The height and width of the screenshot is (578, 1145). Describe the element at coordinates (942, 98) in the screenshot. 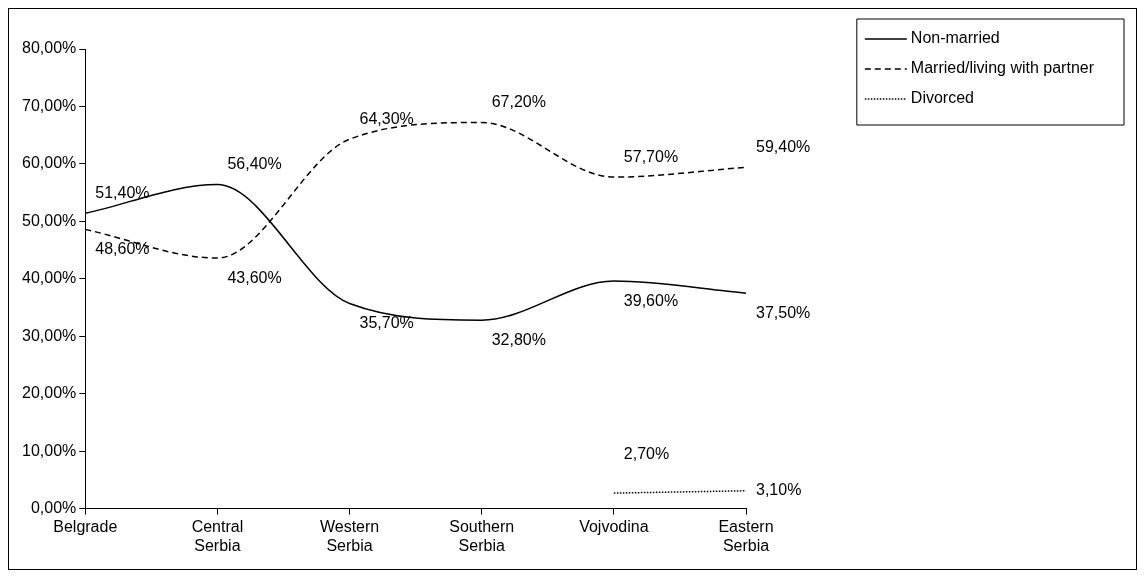

I see `legend-label: Divorced` at that location.